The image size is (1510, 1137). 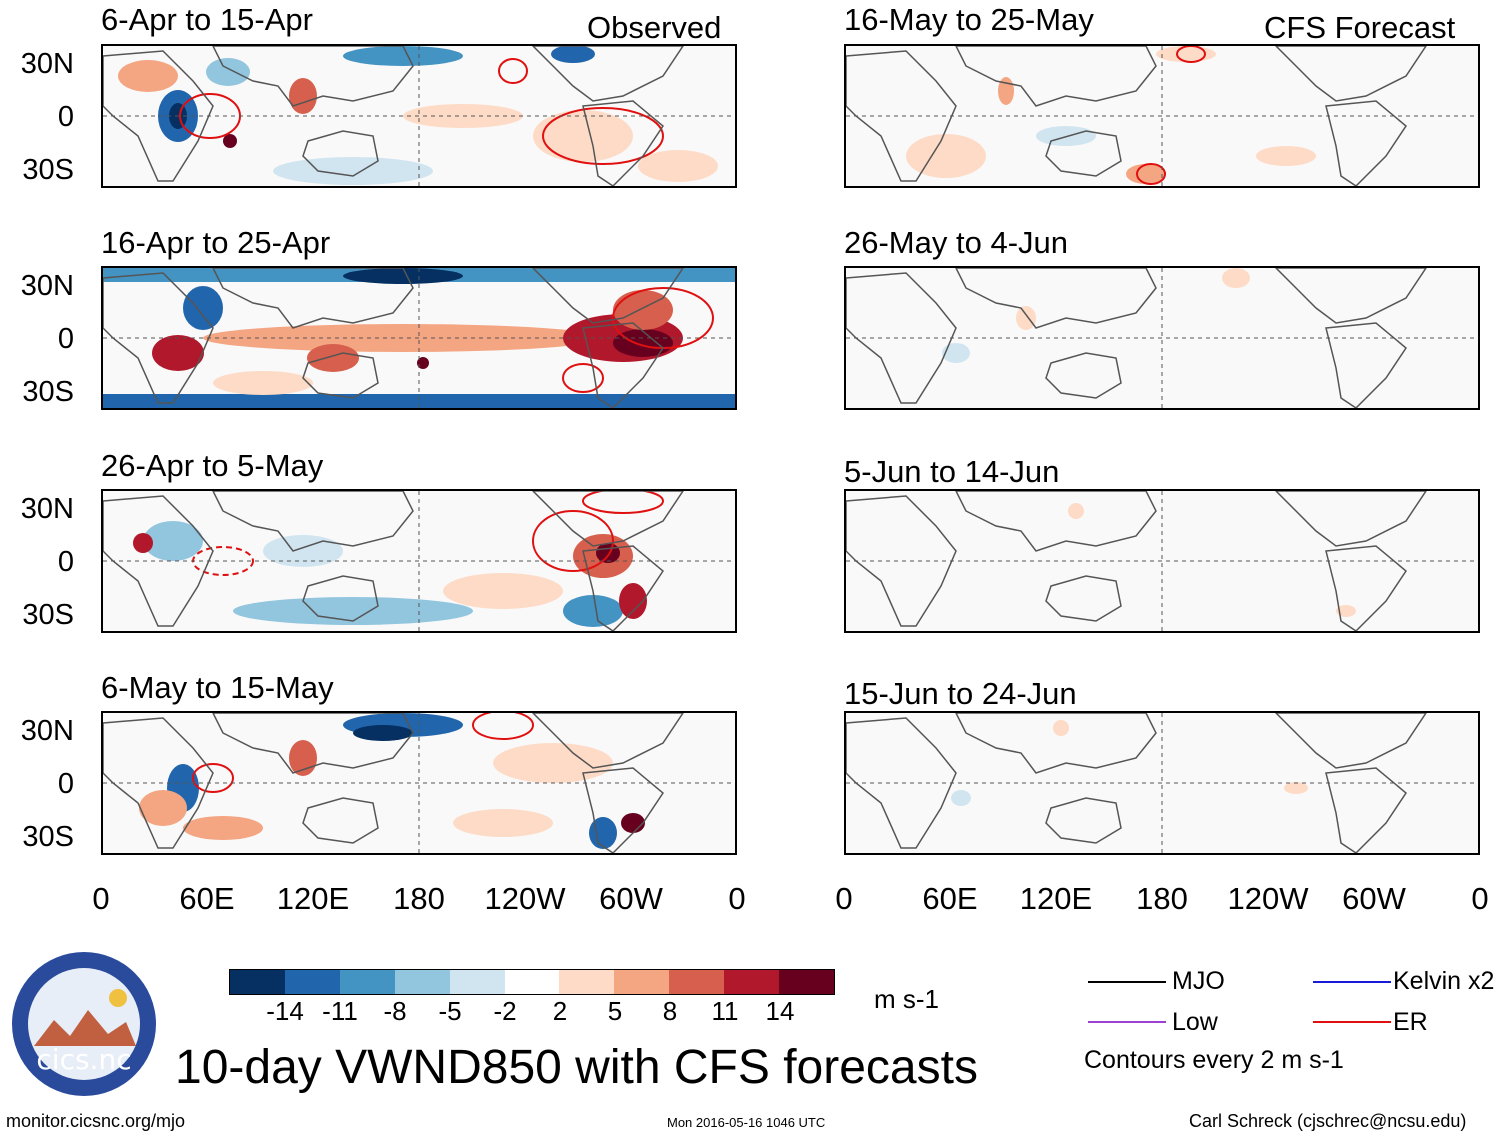 I want to click on lon-right-0-end: 0, so click(x=1480, y=898).